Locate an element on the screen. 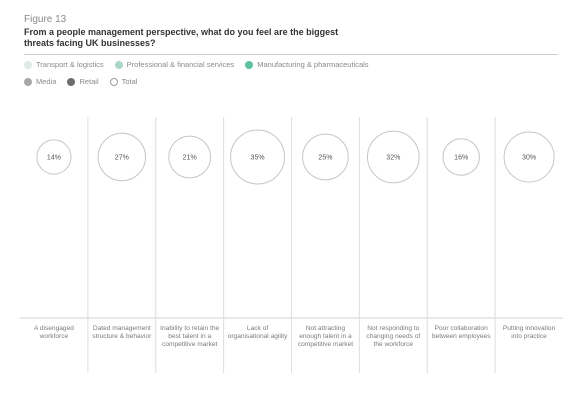 This screenshot has height=400, width=585. value-label: 16% is located at coordinates (461, 158).